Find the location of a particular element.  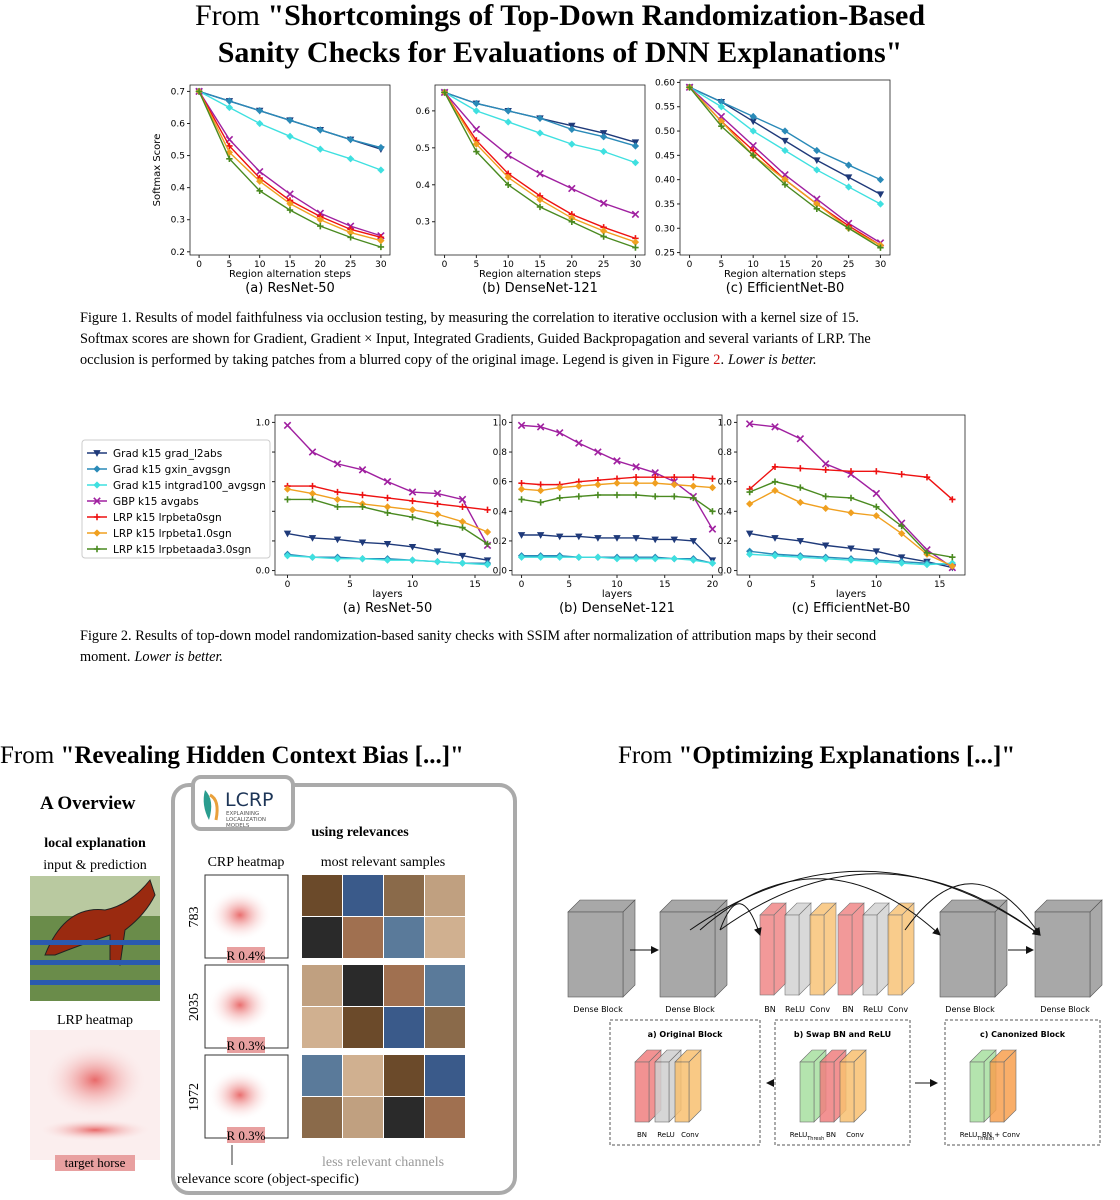

layer-label: ReLU is located at coordinates (666, 1135).